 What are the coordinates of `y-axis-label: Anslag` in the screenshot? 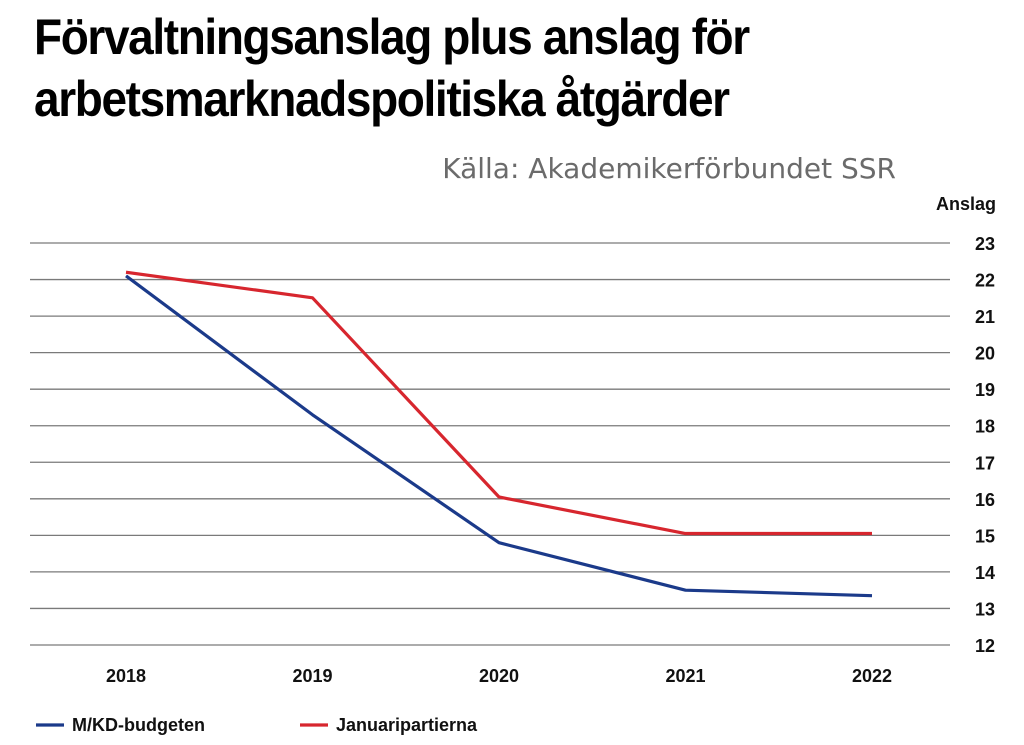 It's located at (966, 204).